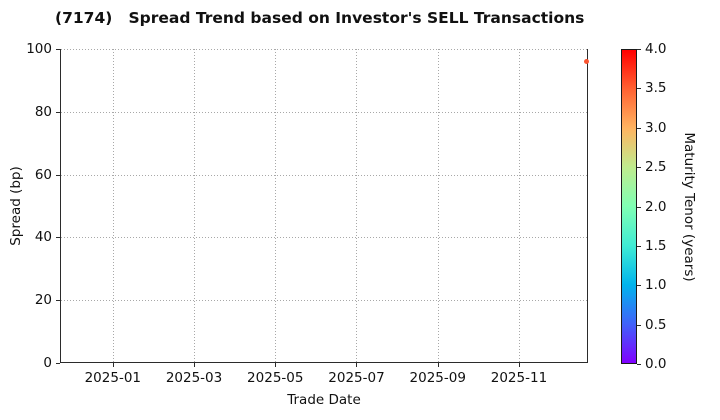 The image size is (720, 420). Describe the element at coordinates (43, 111) in the screenshot. I see `y-tick-label: 80` at that location.